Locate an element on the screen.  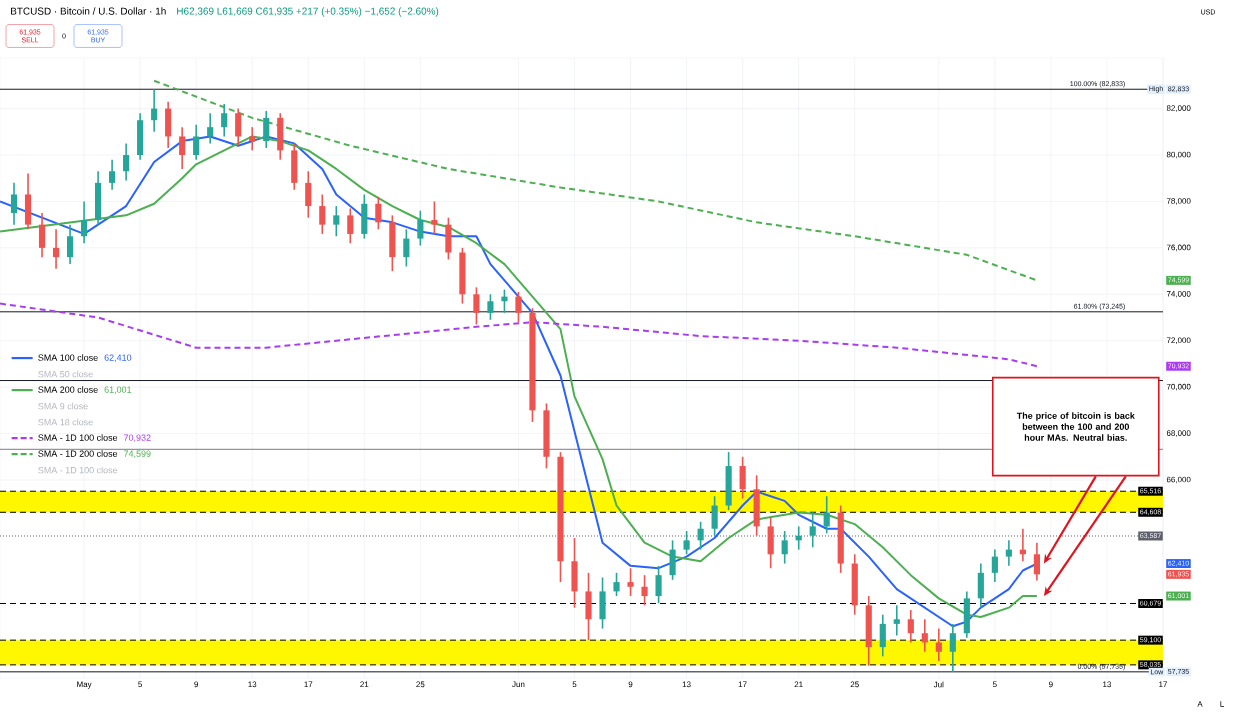
annotation: 61,001 is located at coordinates (118, 390).